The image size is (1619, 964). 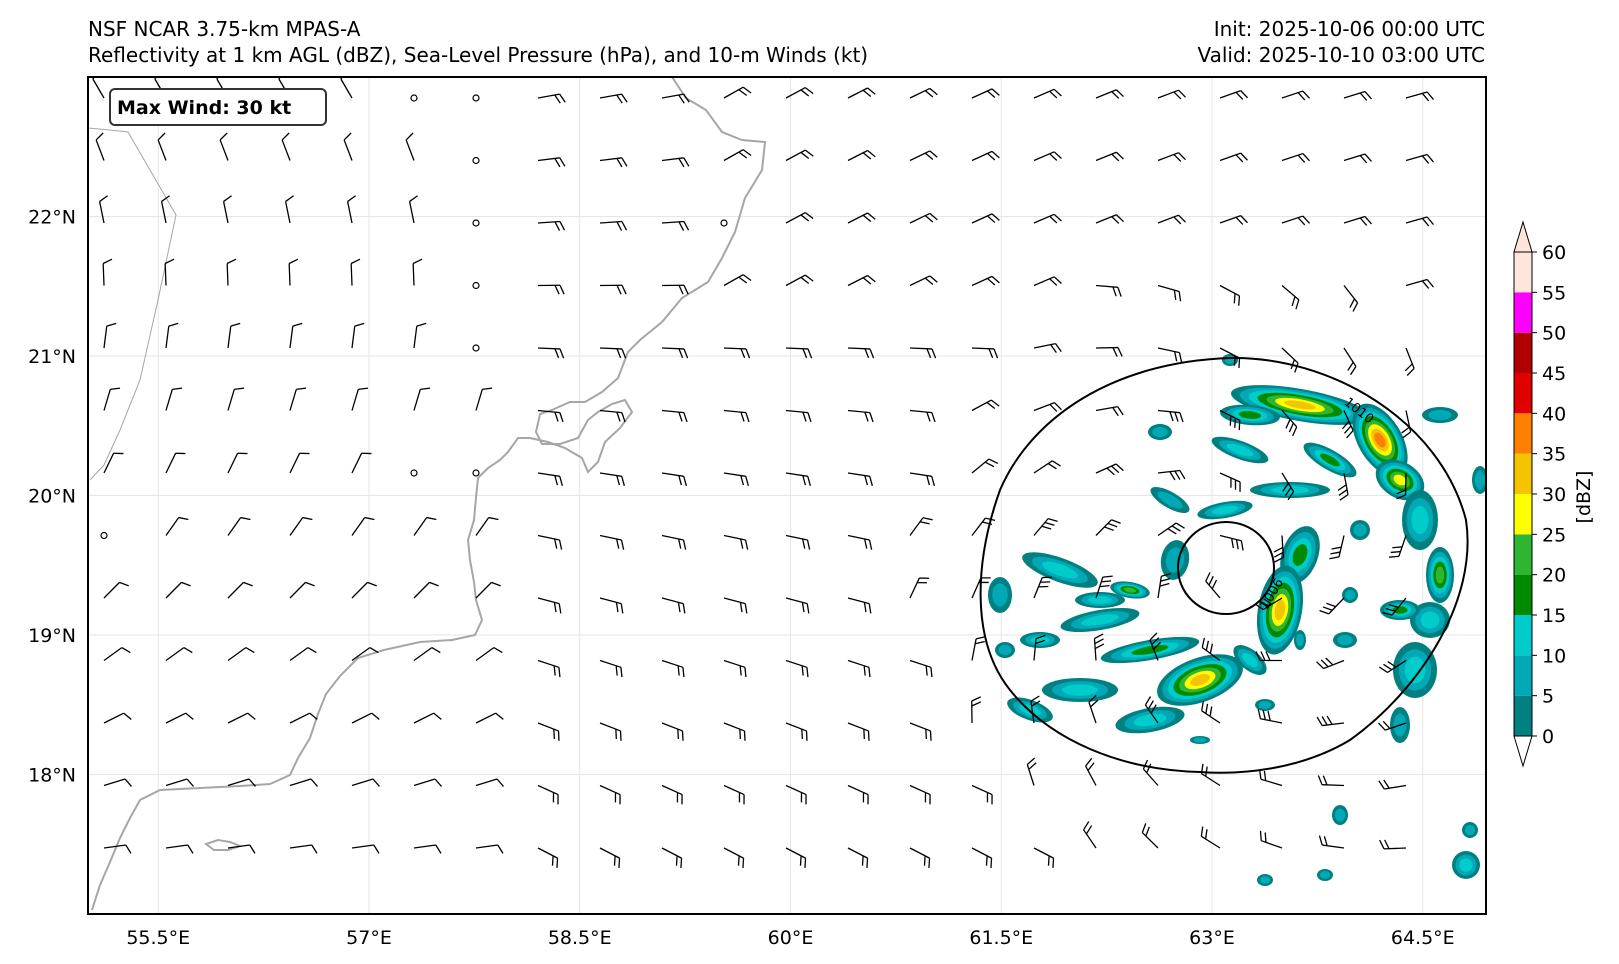 What do you see at coordinates (1554, 576) in the screenshot?
I see `colorbar-tick-label: 20` at bounding box center [1554, 576].